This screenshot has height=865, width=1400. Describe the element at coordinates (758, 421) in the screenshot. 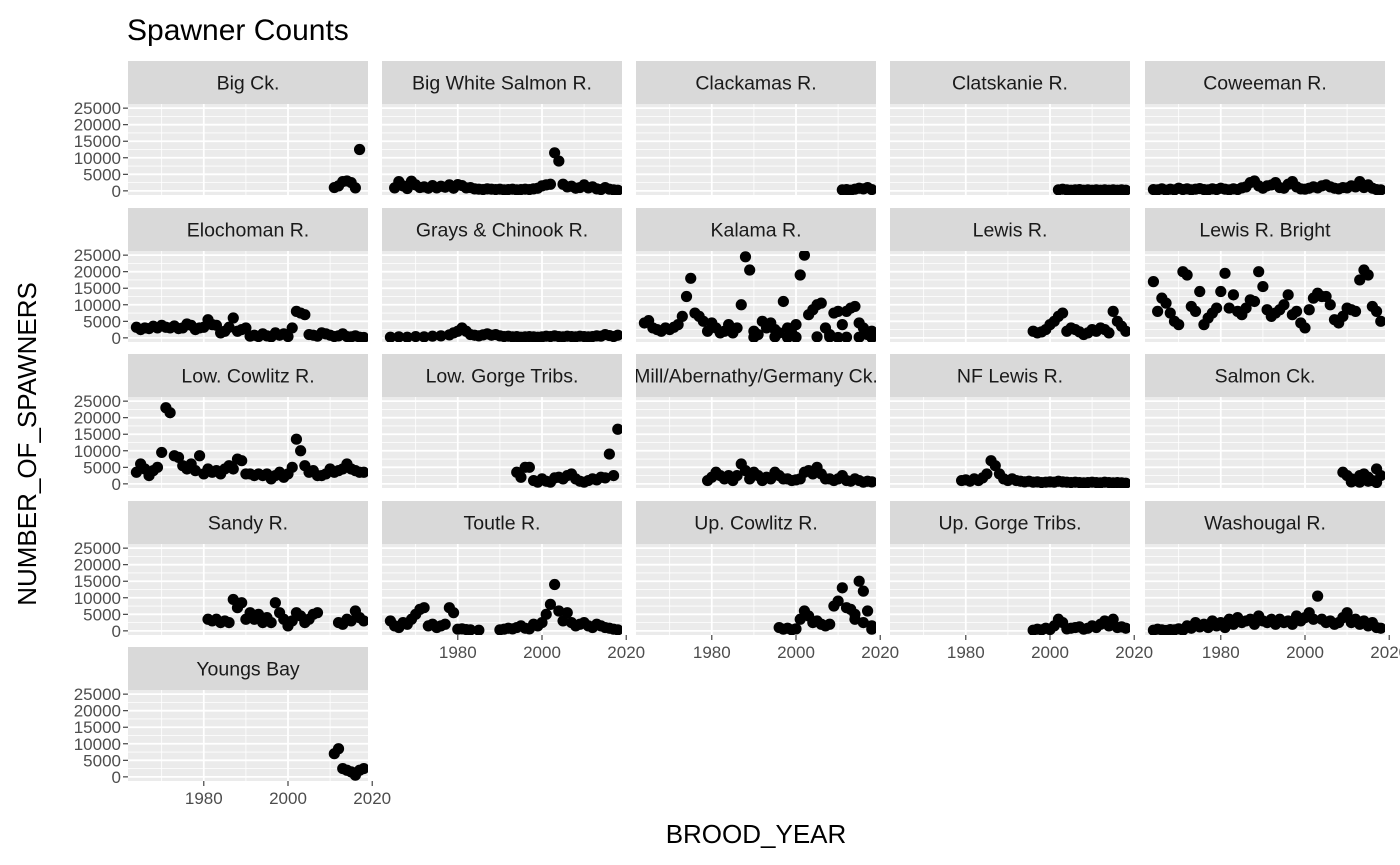

I see `facet-panel: Mill/Abernathy/Germany Ck.` at that location.